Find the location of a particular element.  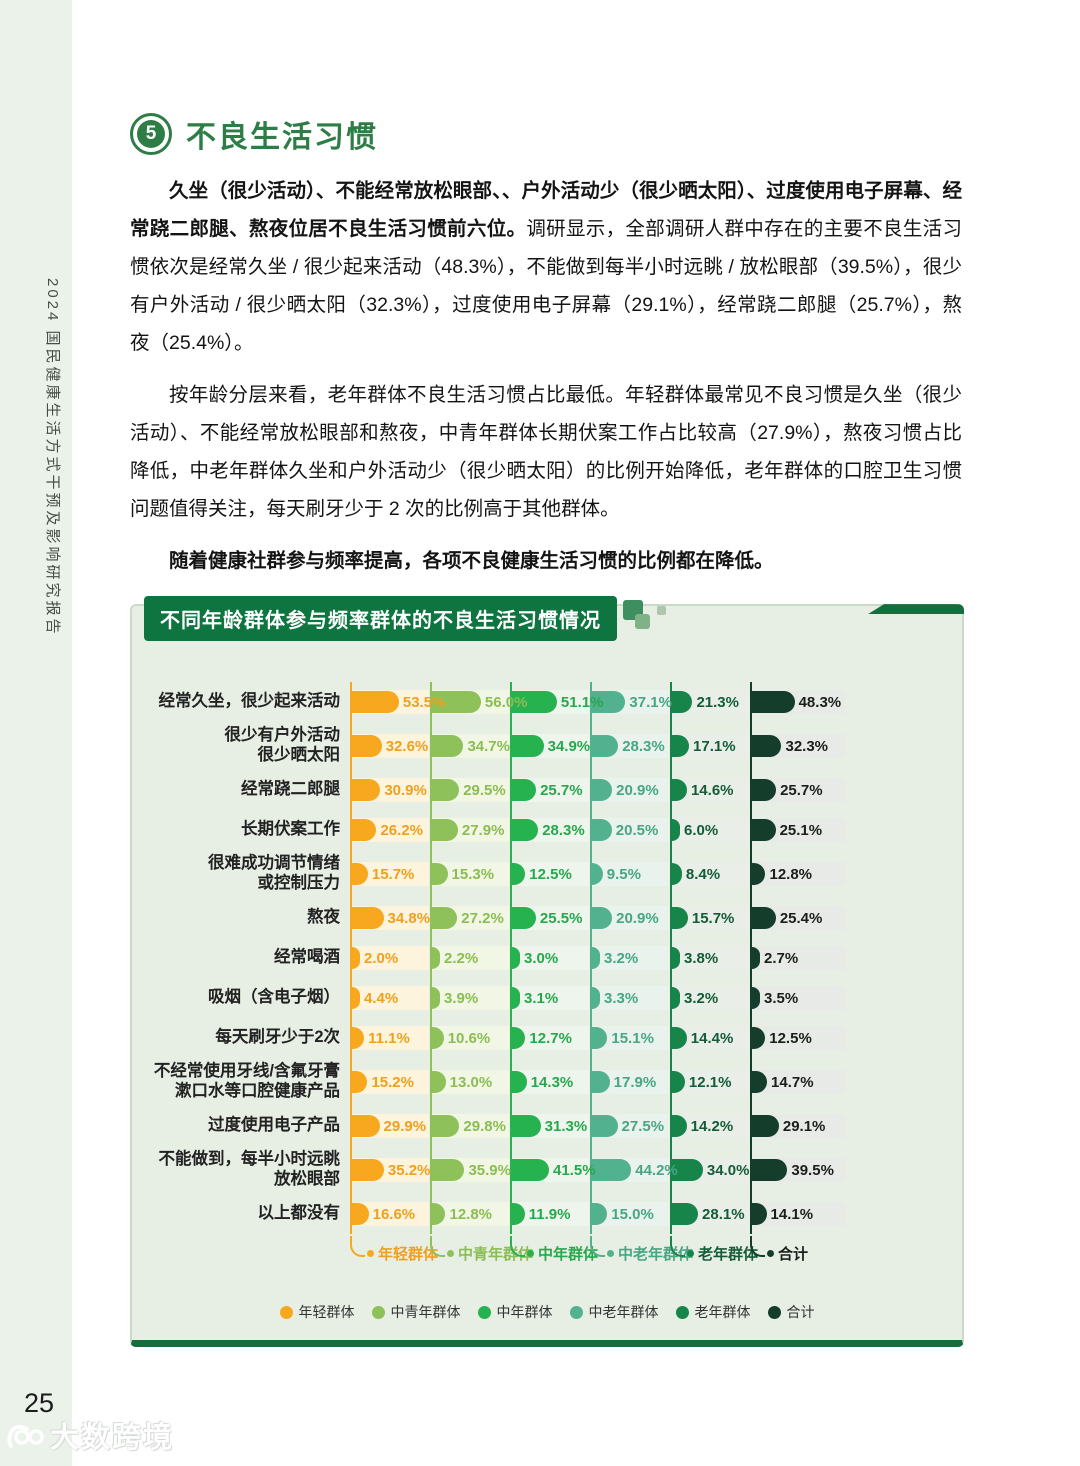

bar-value: 14.1% is located at coordinates (792, 1214).